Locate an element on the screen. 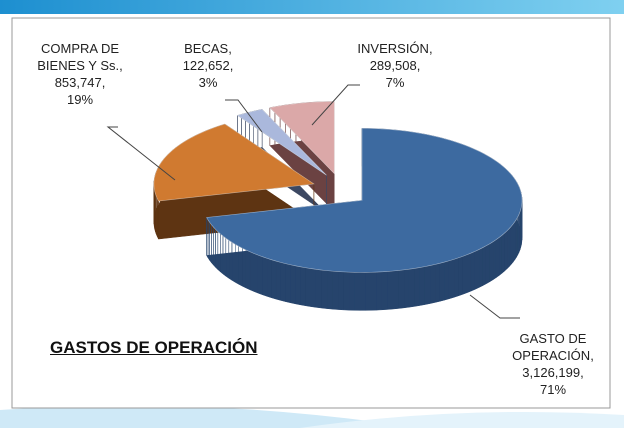 This screenshot has height=428, width=624. label-line: BECAS, is located at coordinates (208, 48).